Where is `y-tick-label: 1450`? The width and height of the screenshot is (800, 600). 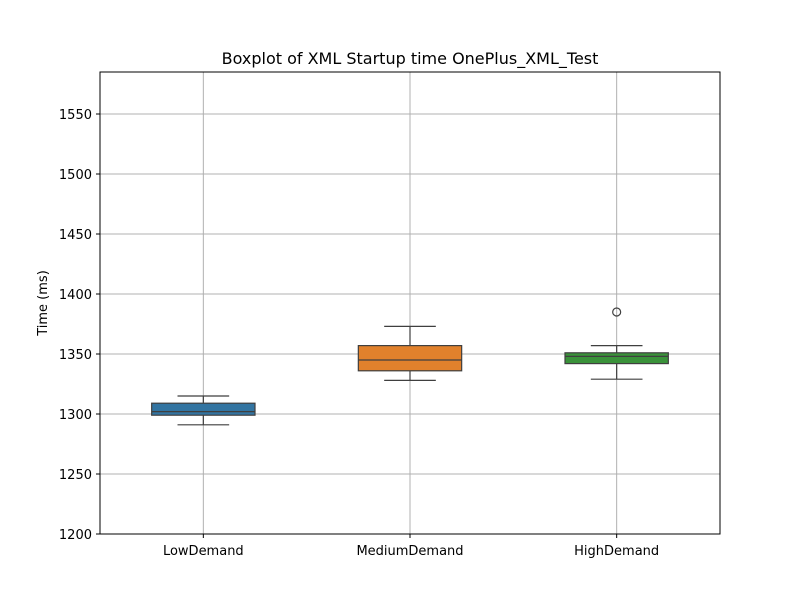 y-tick-label: 1450 is located at coordinates (75, 235).